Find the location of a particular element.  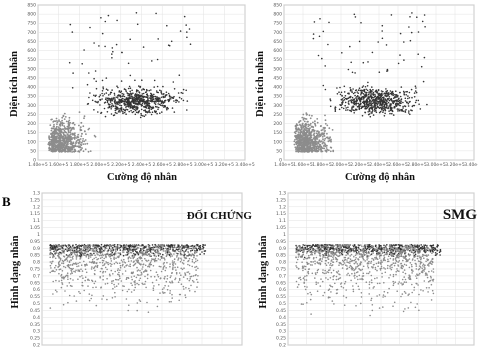

x-tick-label: 1.40e+5 is located at coordinates (284, 165).